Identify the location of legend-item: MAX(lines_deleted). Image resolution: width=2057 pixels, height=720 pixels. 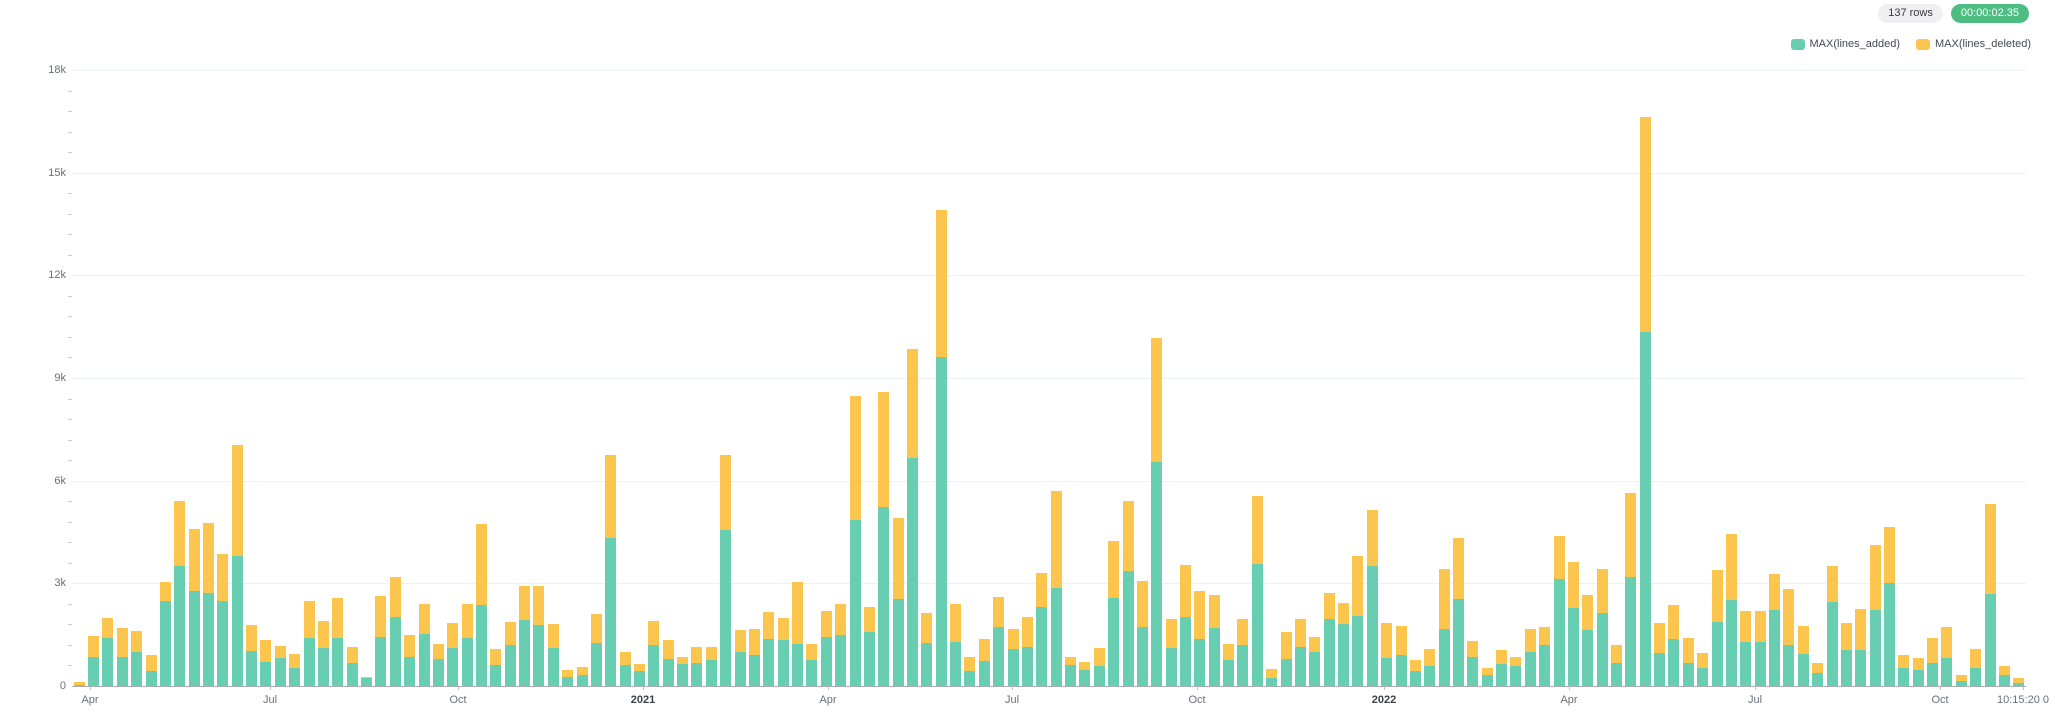
(1973, 44).